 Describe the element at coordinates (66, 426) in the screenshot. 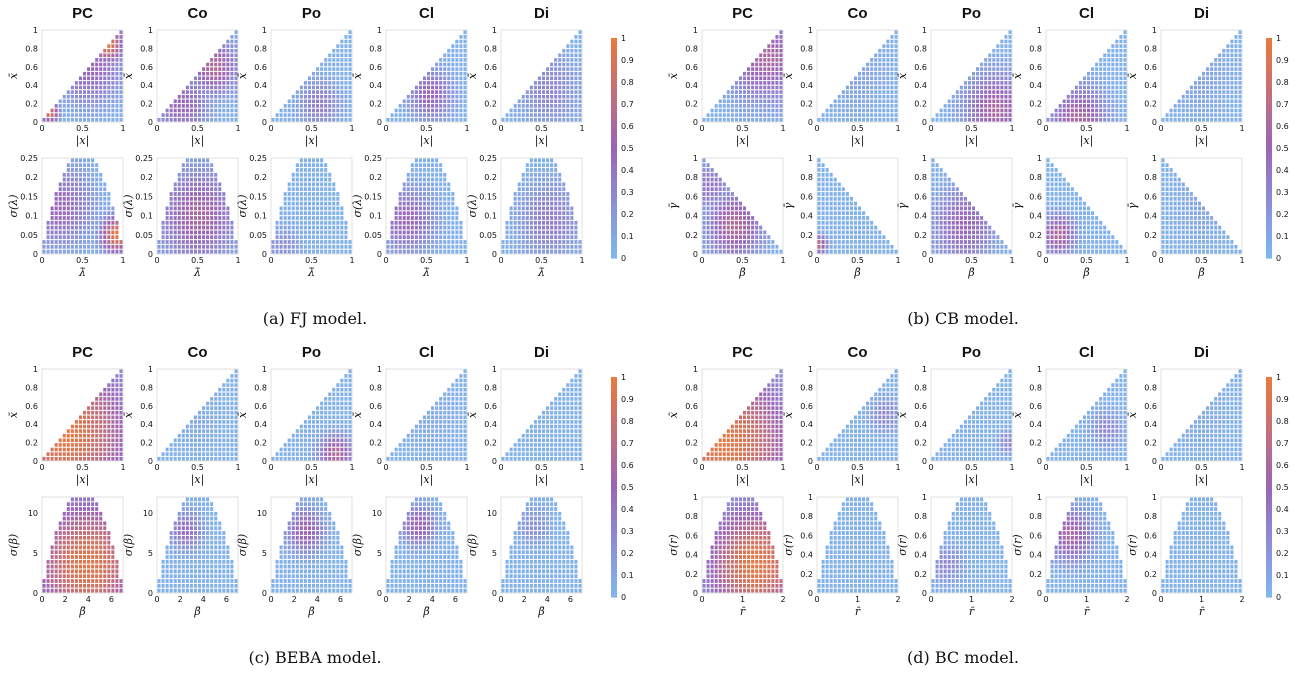

I see `heatmap-panel: 0 0.5 100.20.40.60.81|x|x̄` at that location.